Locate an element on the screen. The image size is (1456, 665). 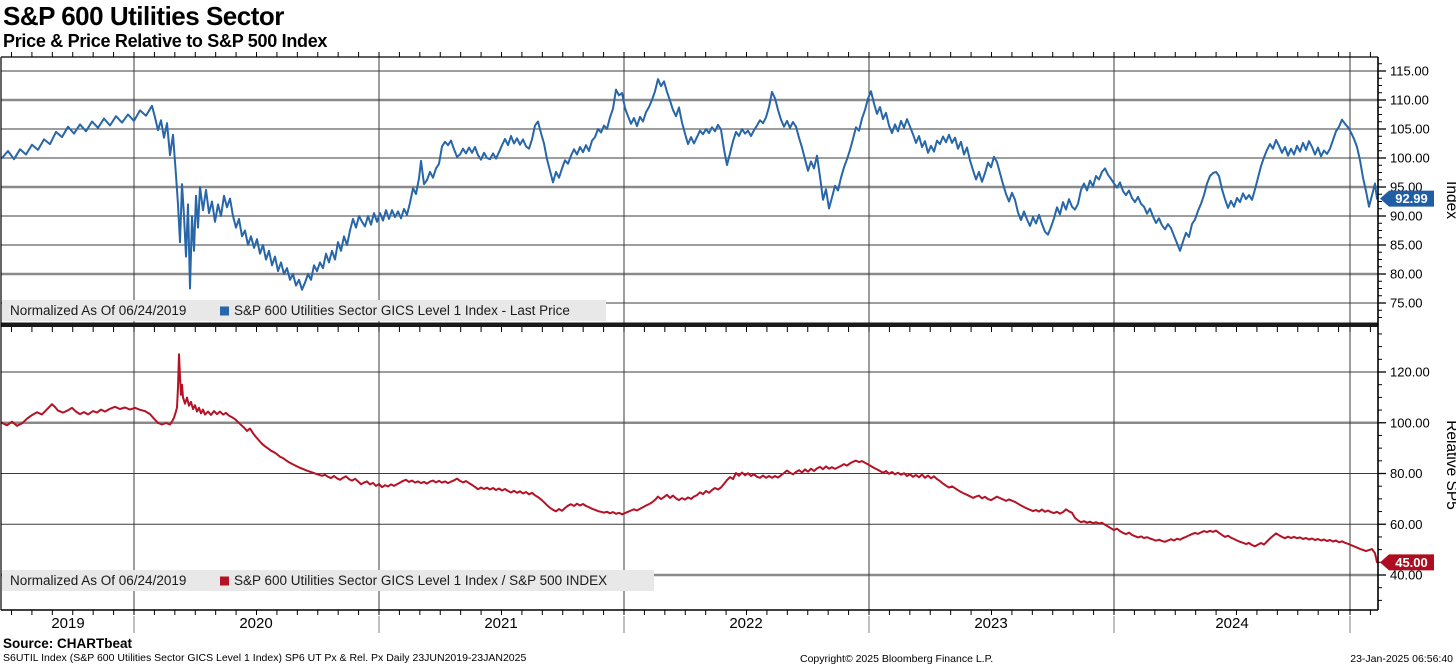
y-axis-title: Relative SP5 is located at coordinates (1449, 465).